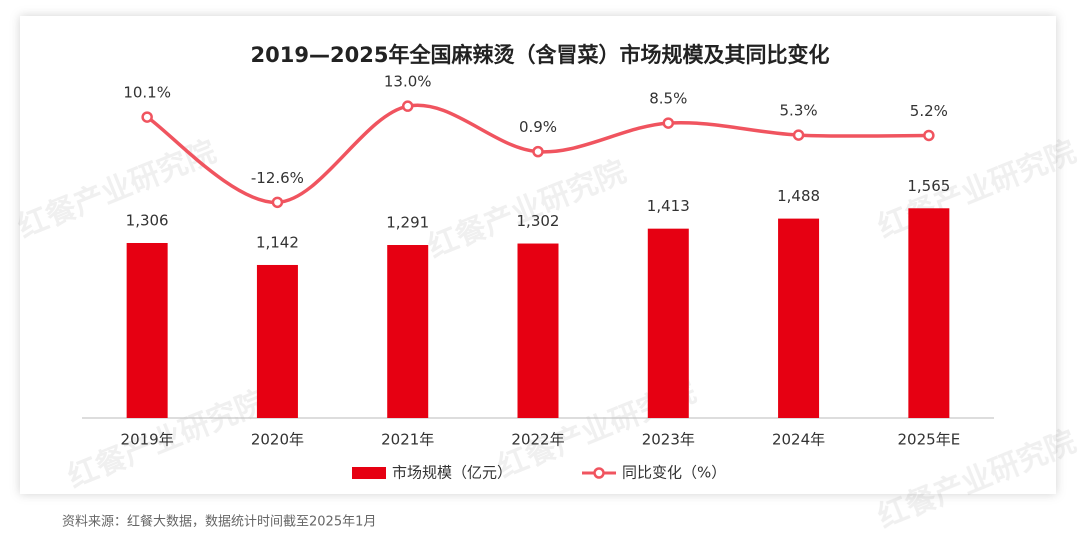 Image resolution: width=1080 pixels, height=545 pixels. Describe the element at coordinates (277, 440) in the screenshot. I see `x-tick-label: 2020年` at that location.